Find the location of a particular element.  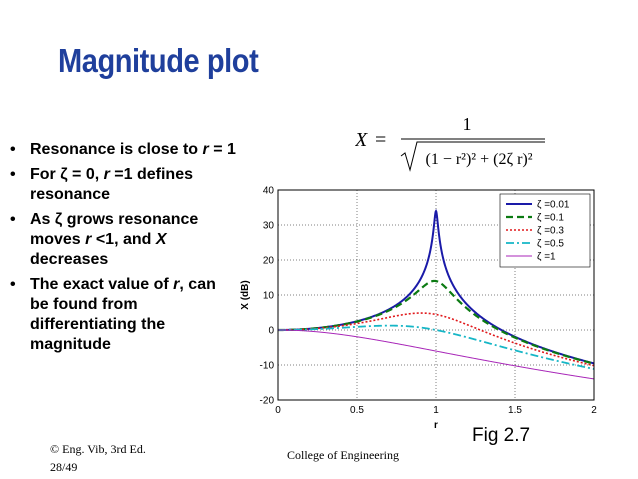

bullet-item: • Resonance is close to r = 1 is located at coordinates (123, 150).